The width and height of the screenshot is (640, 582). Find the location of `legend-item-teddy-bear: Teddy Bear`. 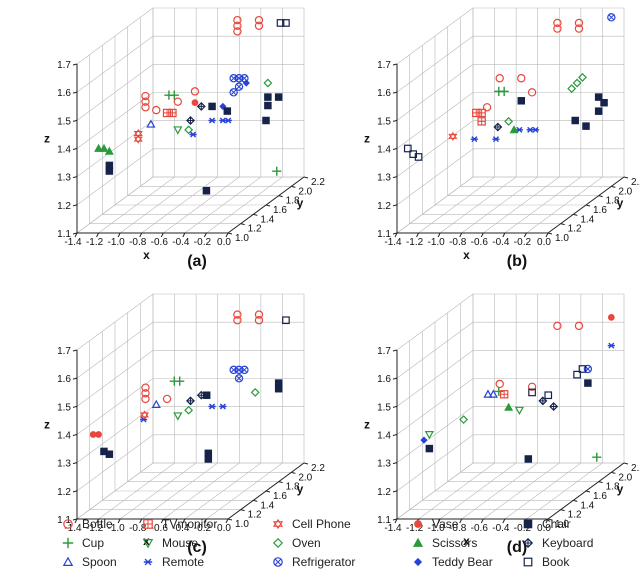

legend-item-teddy-bear: Teddy Bear is located at coordinates (453, 562).